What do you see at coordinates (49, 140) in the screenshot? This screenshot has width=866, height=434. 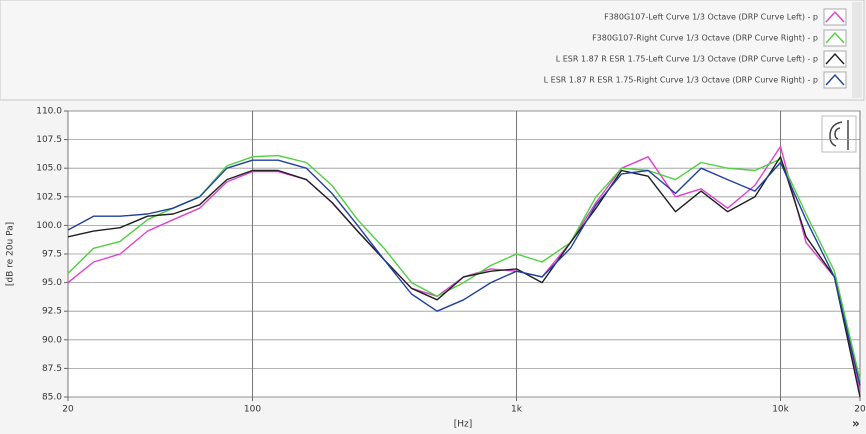 I see `y-tick-label: 107.5` at bounding box center [49, 140].